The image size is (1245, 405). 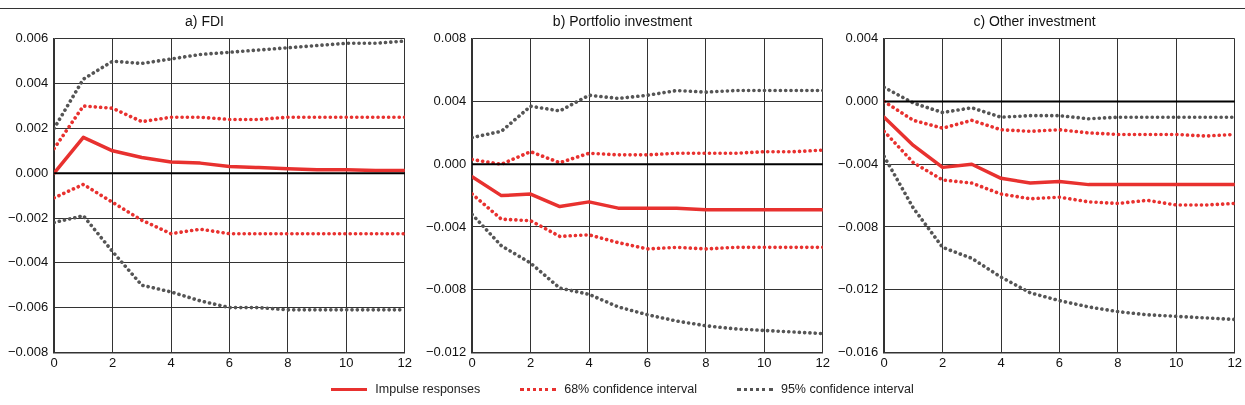 I want to click on y-tick-label: 0.002, so click(x=32, y=127).